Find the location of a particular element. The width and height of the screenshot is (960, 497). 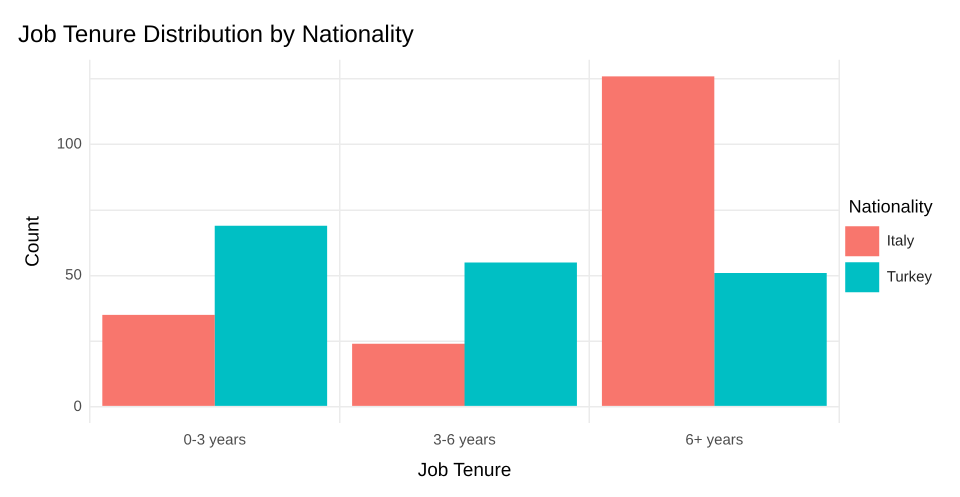

legend-title: Nationality is located at coordinates (890, 206).